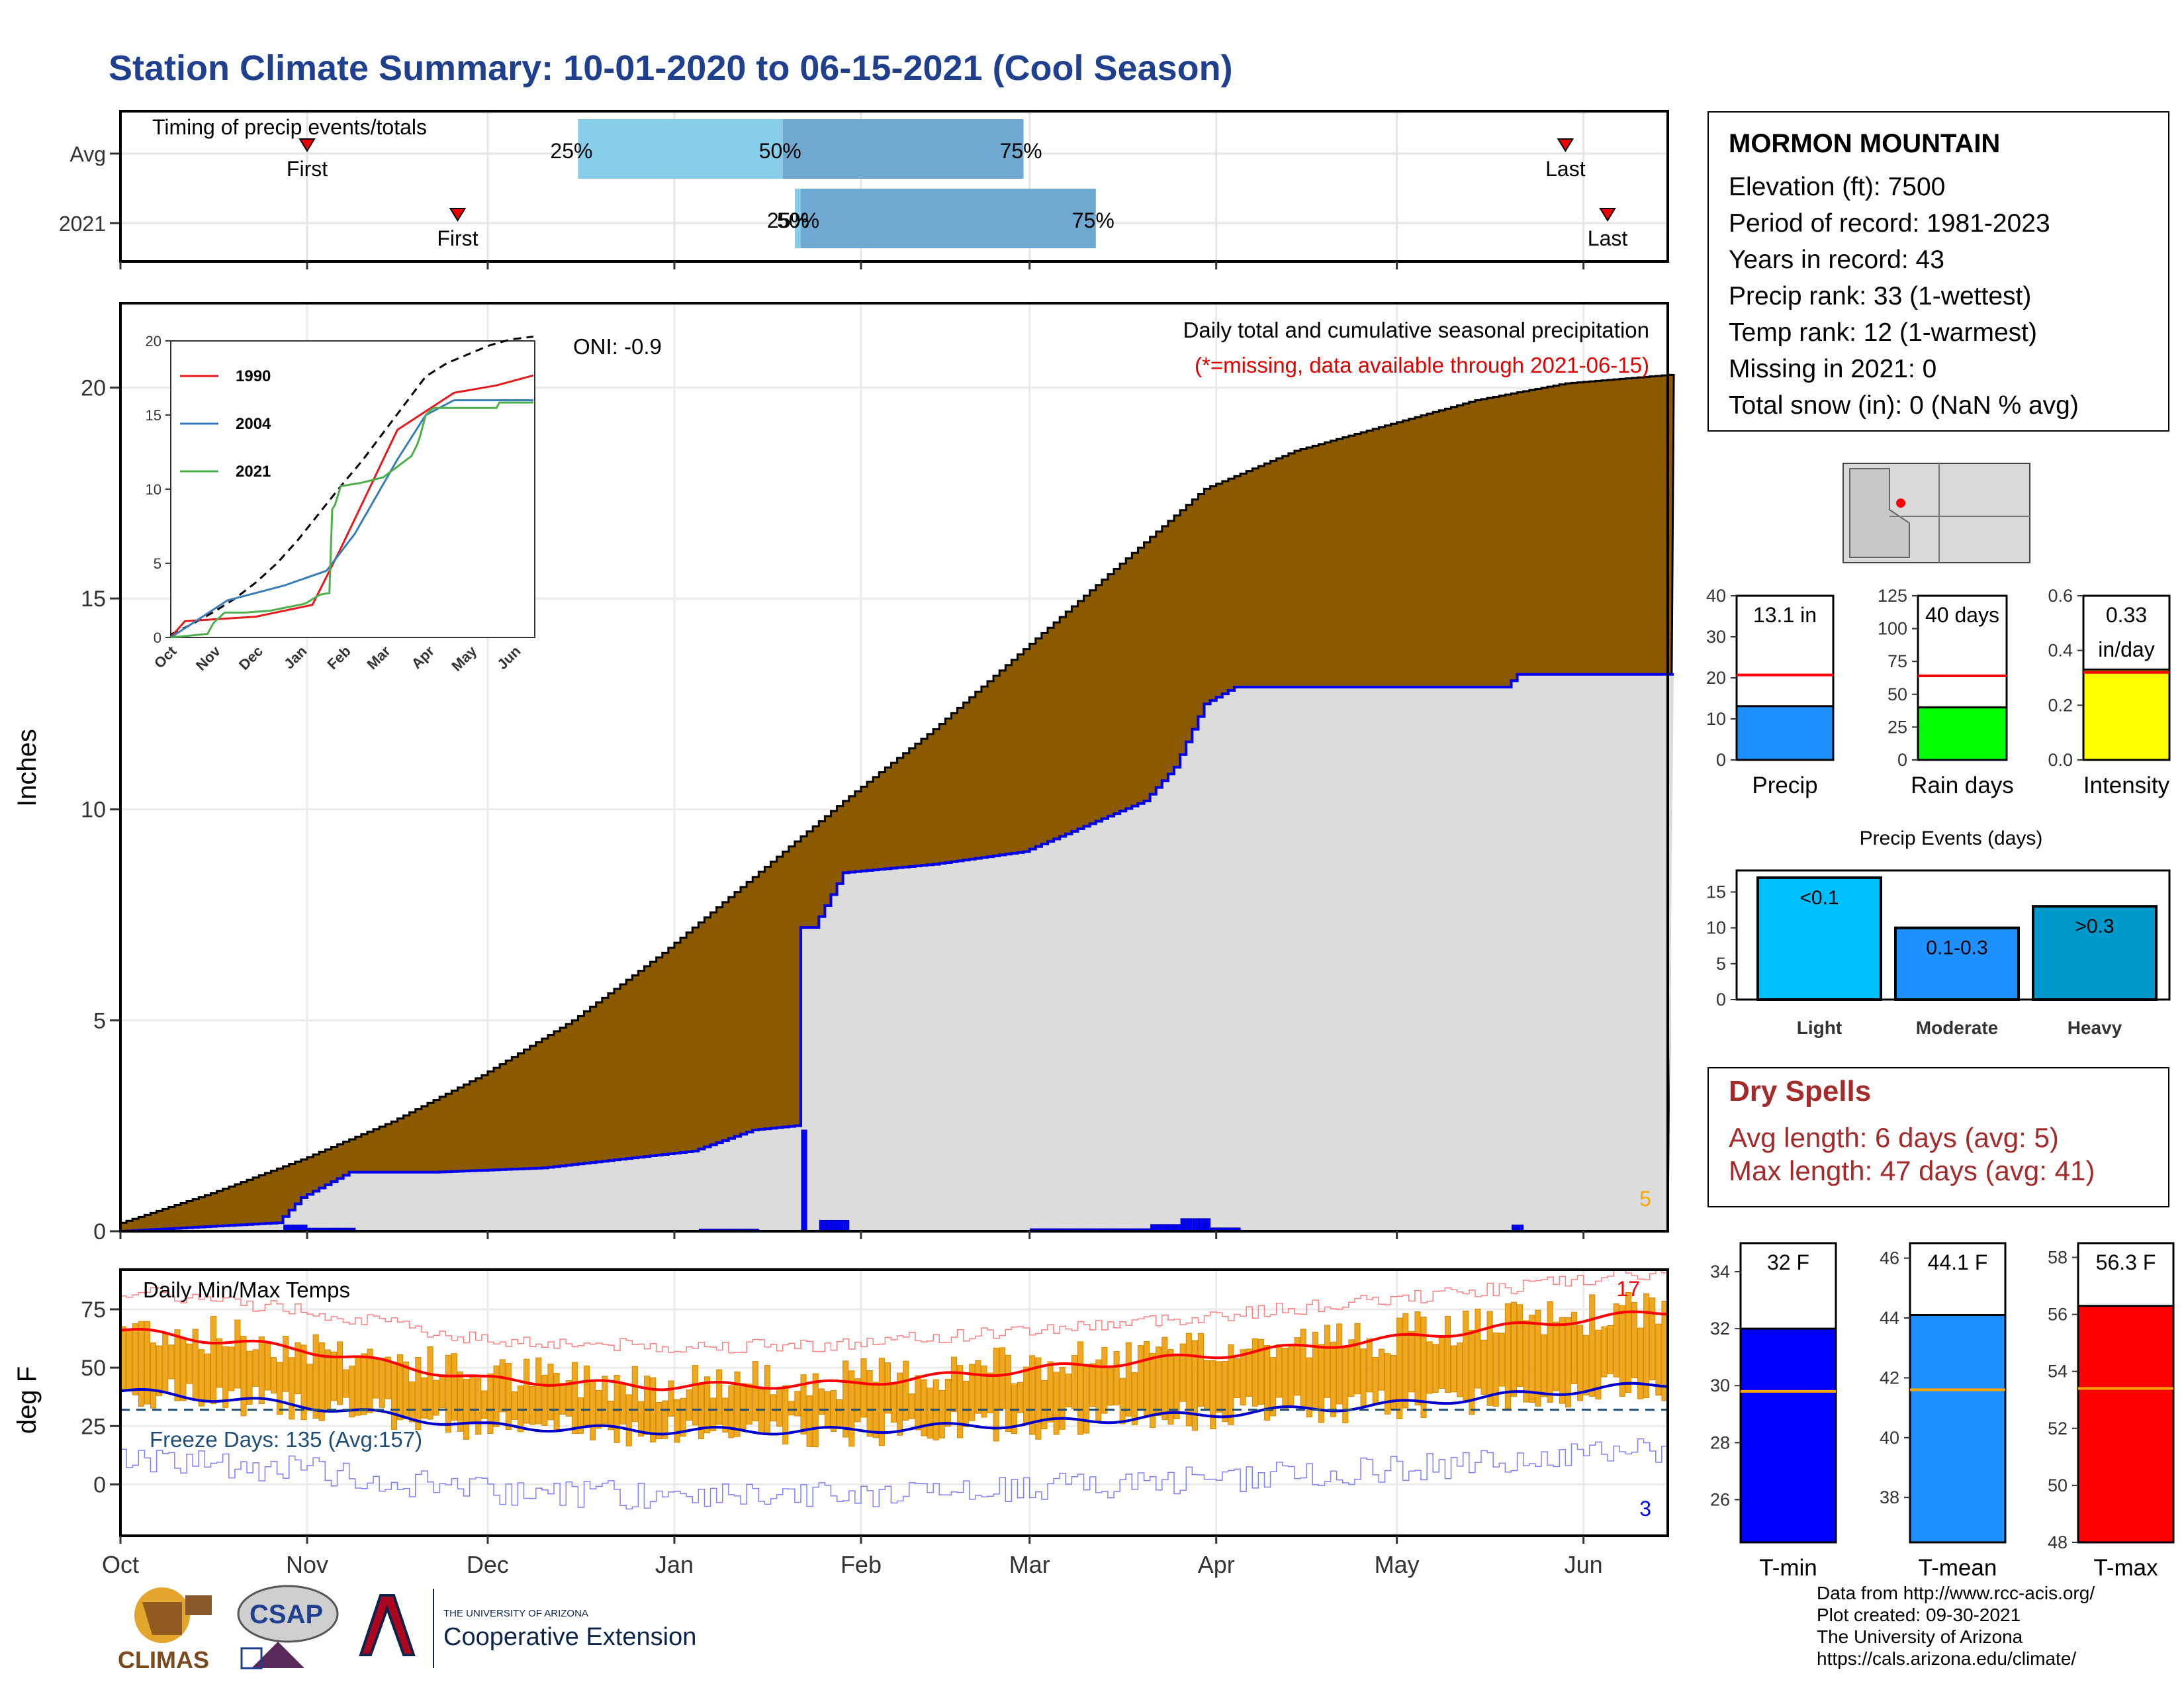 The width and height of the screenshot is (2184, 1688). I want to click on y-tick-label: 50, so click(93, 1368).